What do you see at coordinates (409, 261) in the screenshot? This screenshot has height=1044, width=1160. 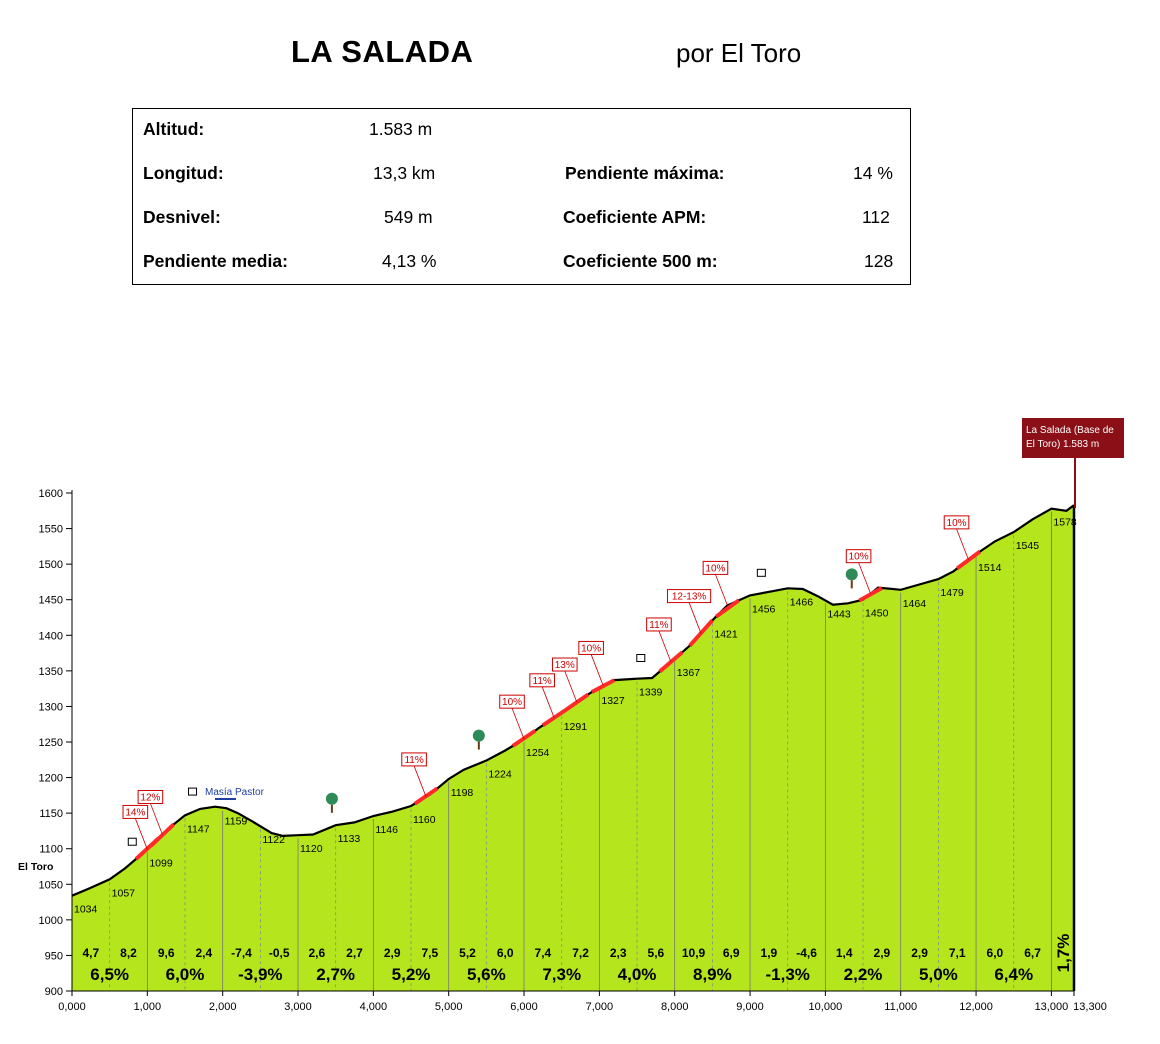 I see `pendiente-media-value: 4,13 %` at bounding box center [409, 261].